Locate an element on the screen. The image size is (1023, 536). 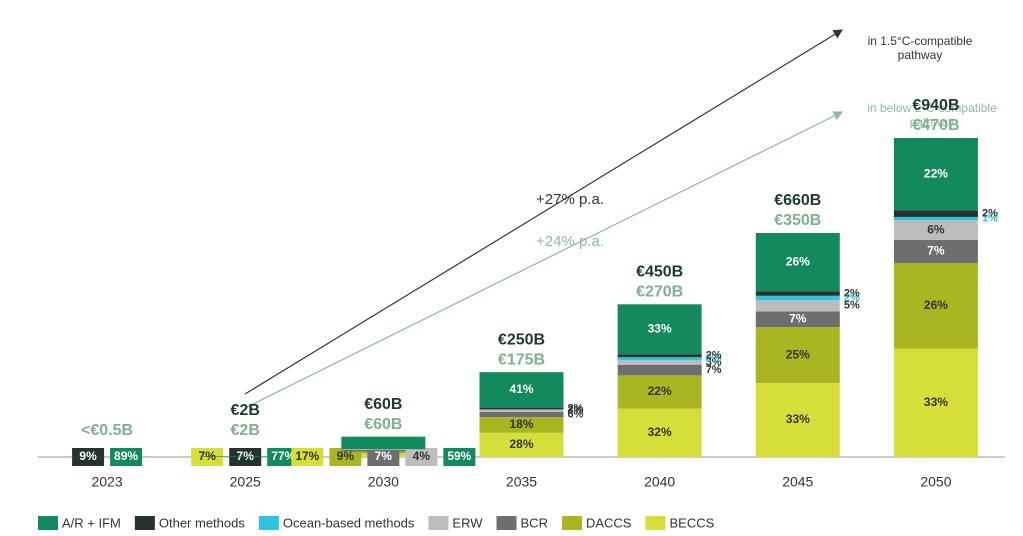
data-label: 32% is located at coordinates (660, 432).